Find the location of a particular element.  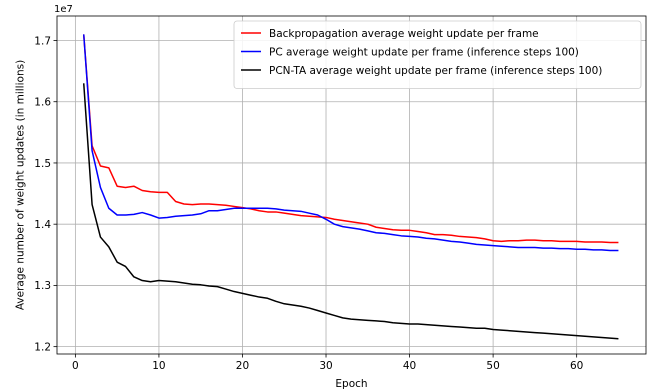

x-tick-label: 30 is located at coordinates (325, 366).